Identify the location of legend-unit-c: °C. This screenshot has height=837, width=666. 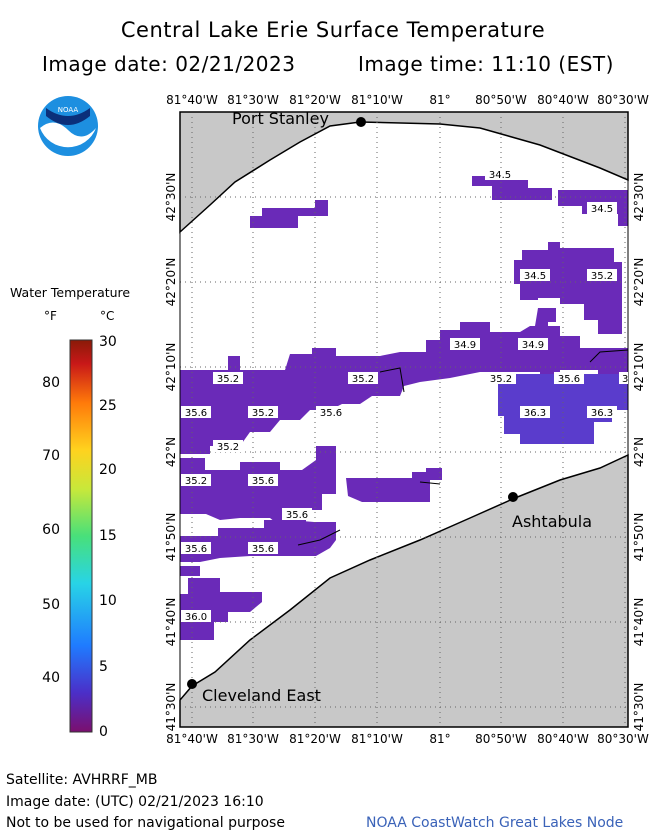
(107, 316).